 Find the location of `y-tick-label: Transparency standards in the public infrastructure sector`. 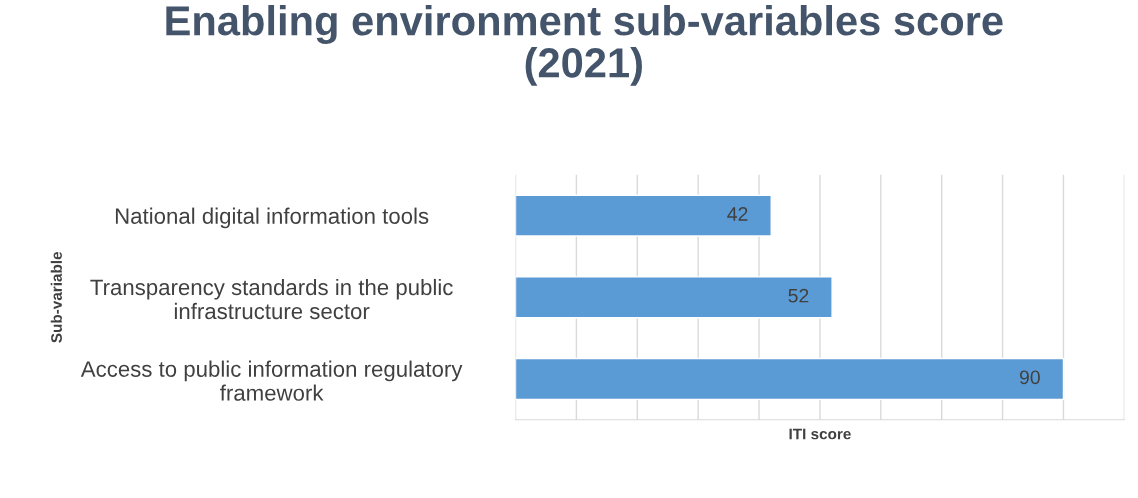

y-tick-label: Transparency standards in the public infrastructure sector is located at coordinates (271, 299).